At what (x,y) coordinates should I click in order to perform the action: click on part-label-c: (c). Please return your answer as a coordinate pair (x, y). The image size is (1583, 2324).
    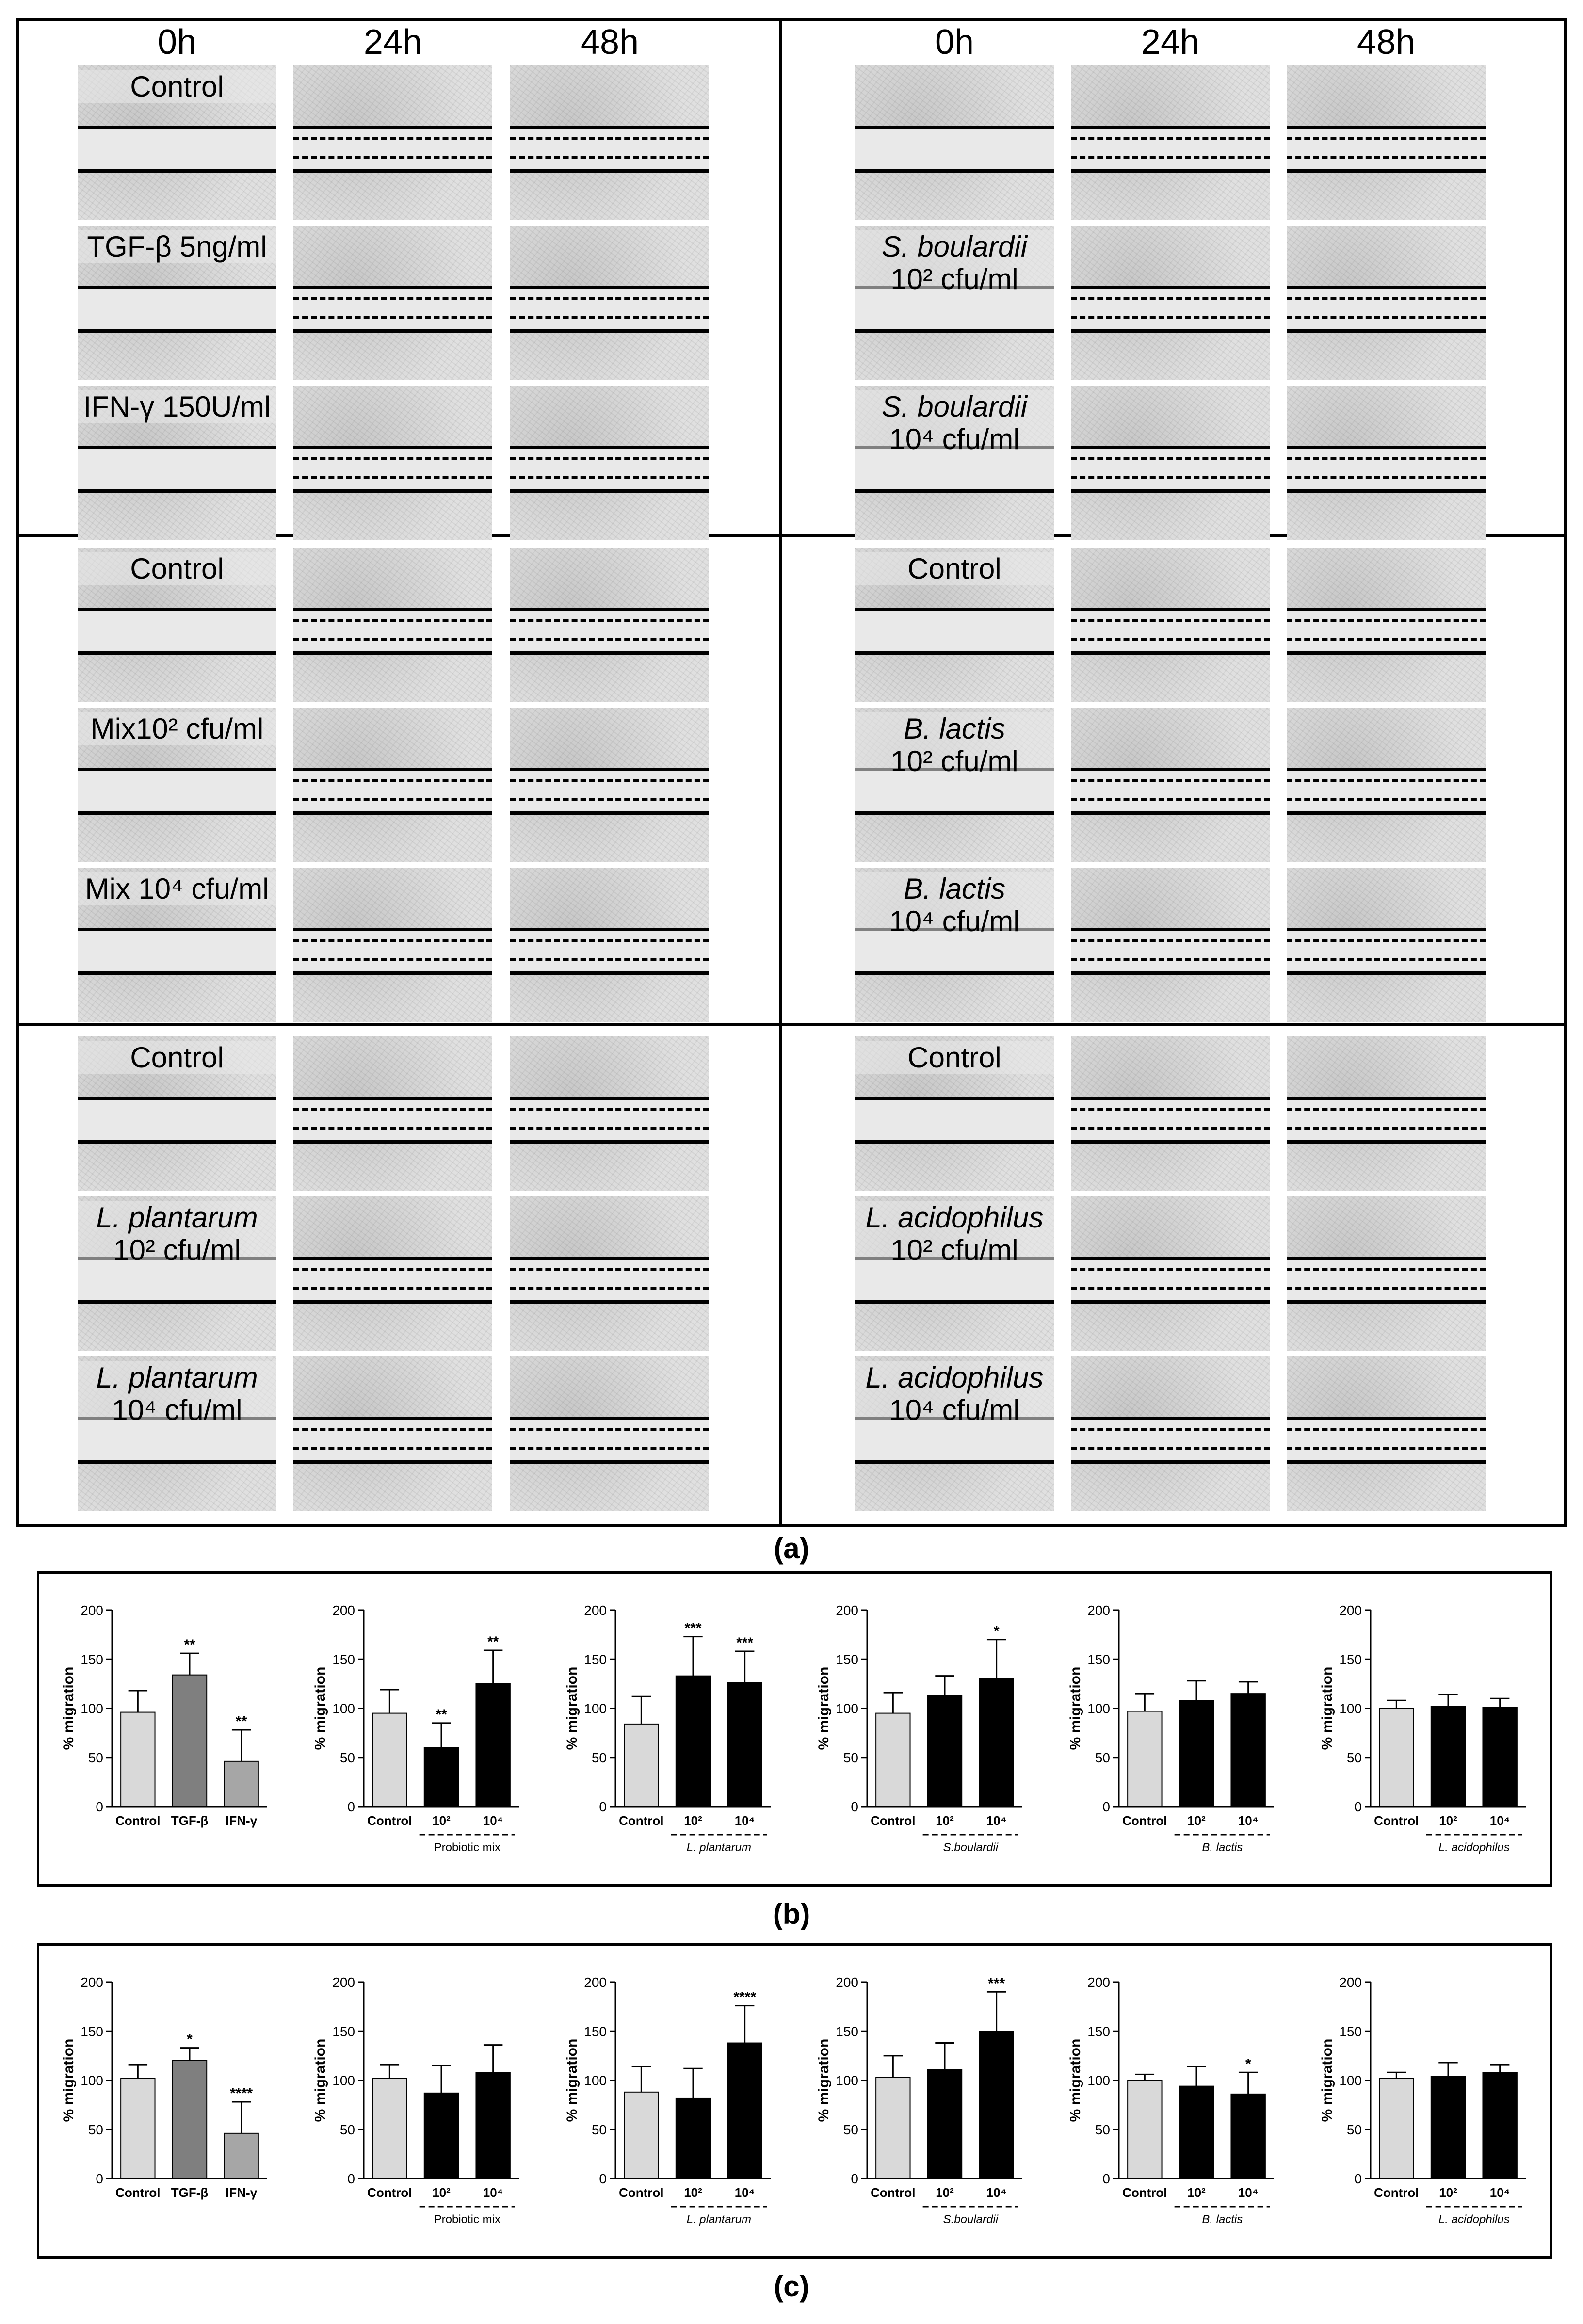
    Looking at the image, I should click on (791, 2286).